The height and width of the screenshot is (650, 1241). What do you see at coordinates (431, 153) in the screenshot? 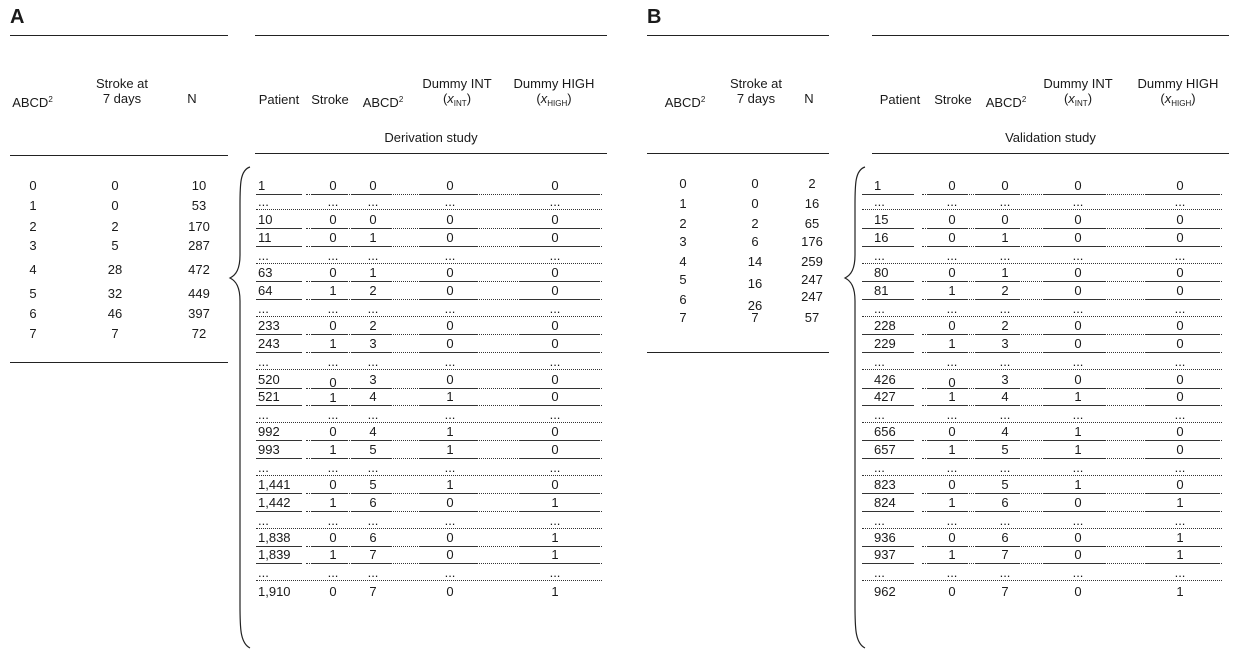
I see `header-rule` at bounding box center [431, 153].